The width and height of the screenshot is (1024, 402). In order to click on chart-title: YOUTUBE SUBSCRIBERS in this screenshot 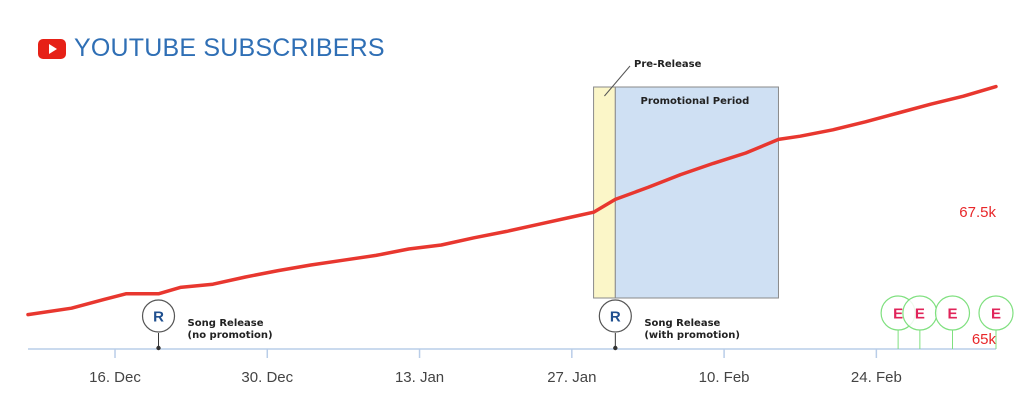, I will do `click(229, 48)`.